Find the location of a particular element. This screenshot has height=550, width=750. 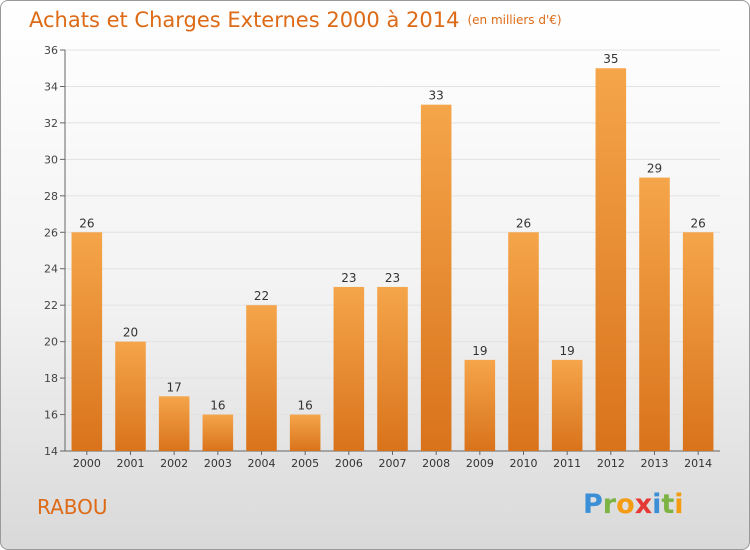

y-tick-label: 30 is located at coordinates (51, 159).